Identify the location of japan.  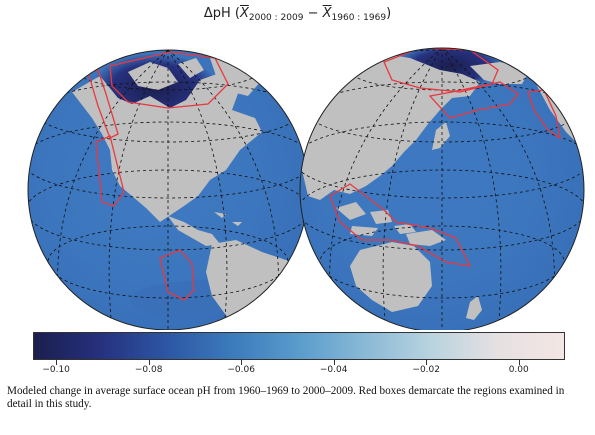
(441, 136).